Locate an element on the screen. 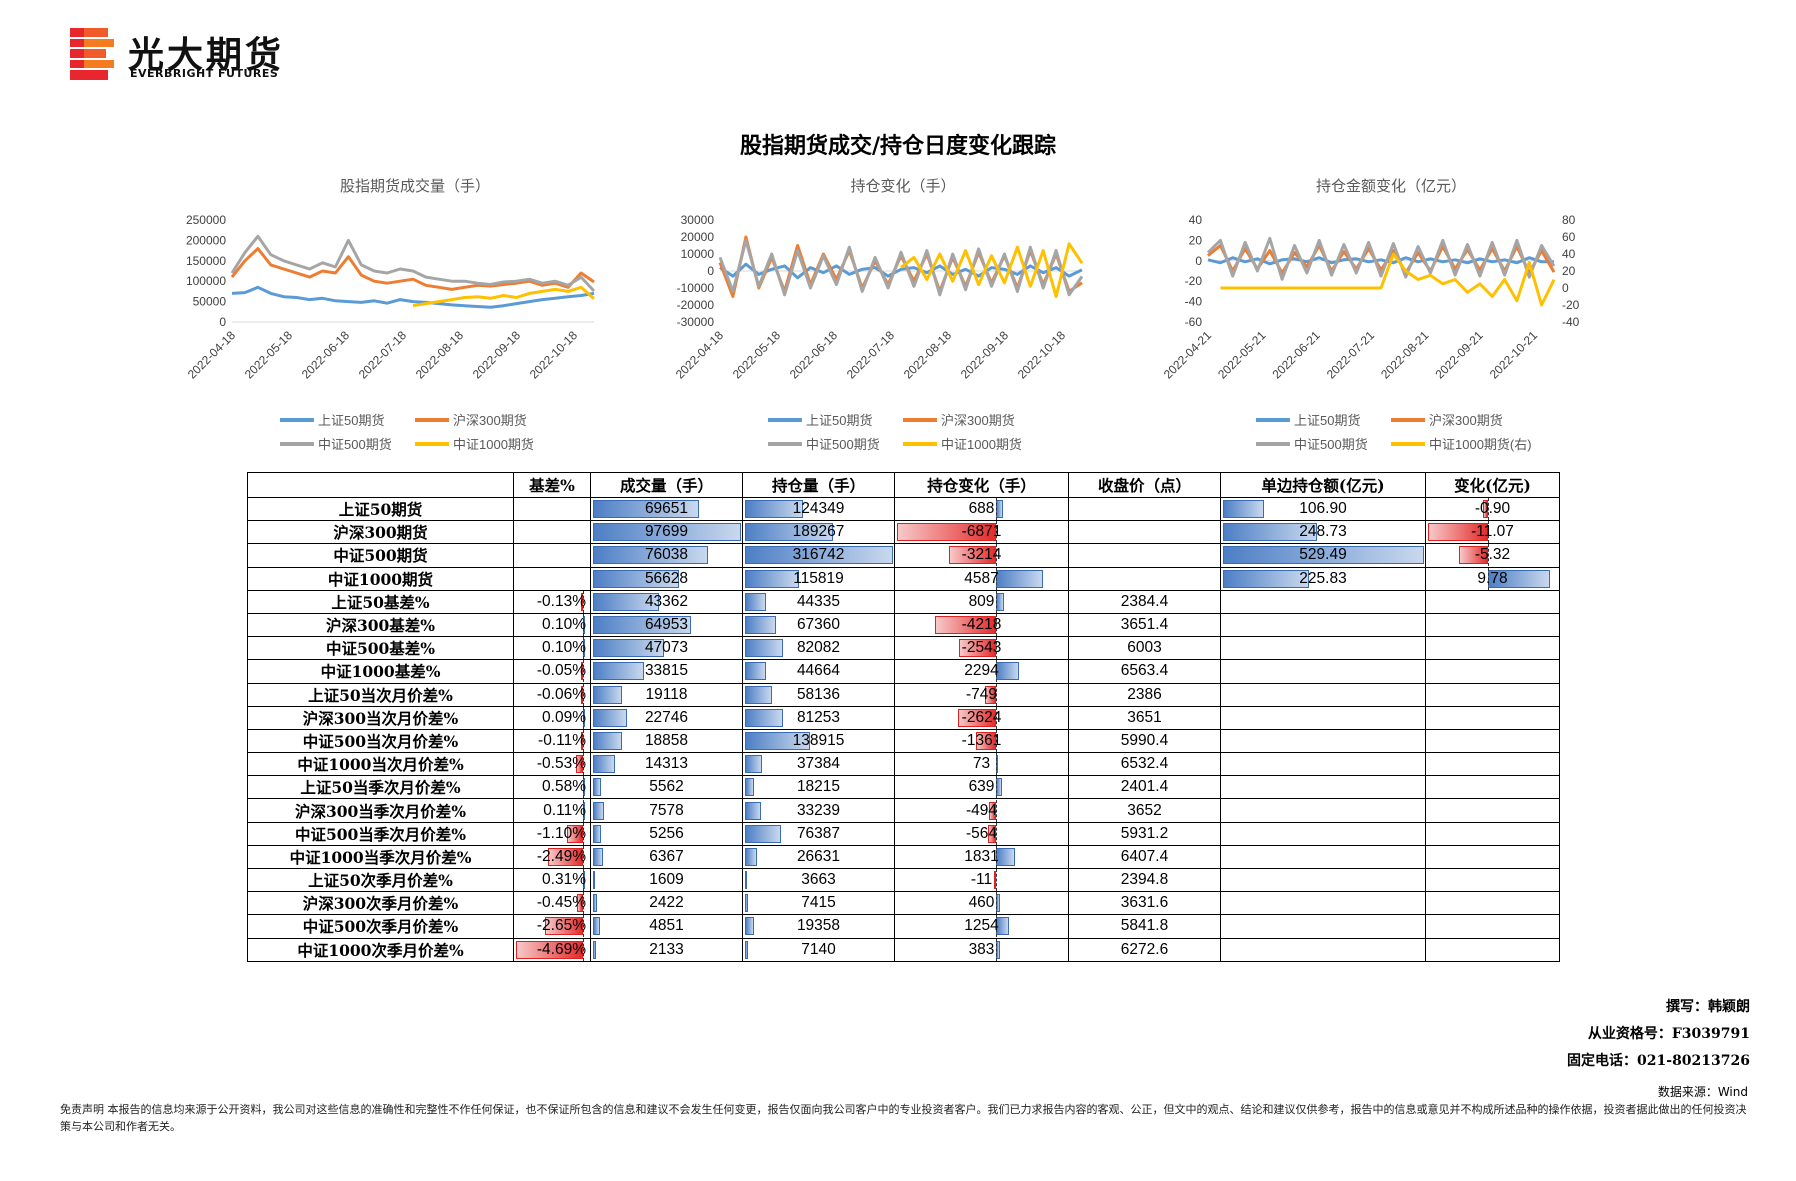  row-label: 中证1000基差% is located at coordinates (380, 671).